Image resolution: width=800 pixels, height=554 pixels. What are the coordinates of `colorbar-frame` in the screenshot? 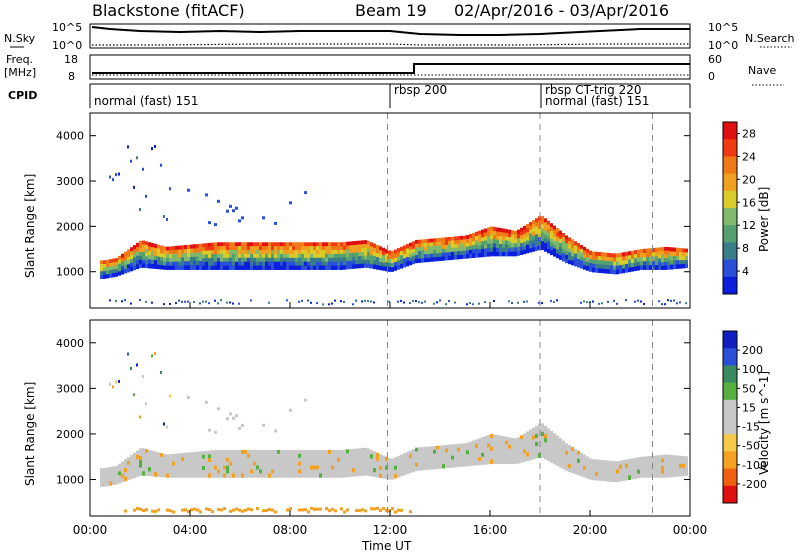 It's located at (730, 417).